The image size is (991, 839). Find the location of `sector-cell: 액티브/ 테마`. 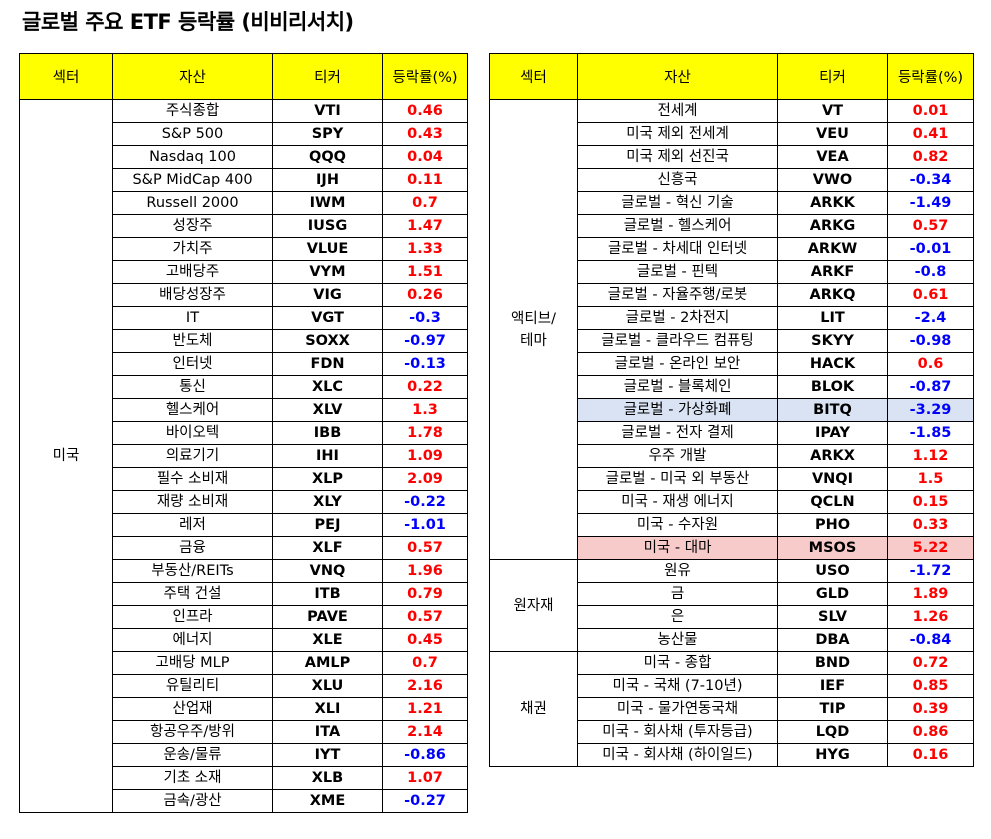

sector-cell: 액티브/ 테마 is located at coordinates (533, 329).